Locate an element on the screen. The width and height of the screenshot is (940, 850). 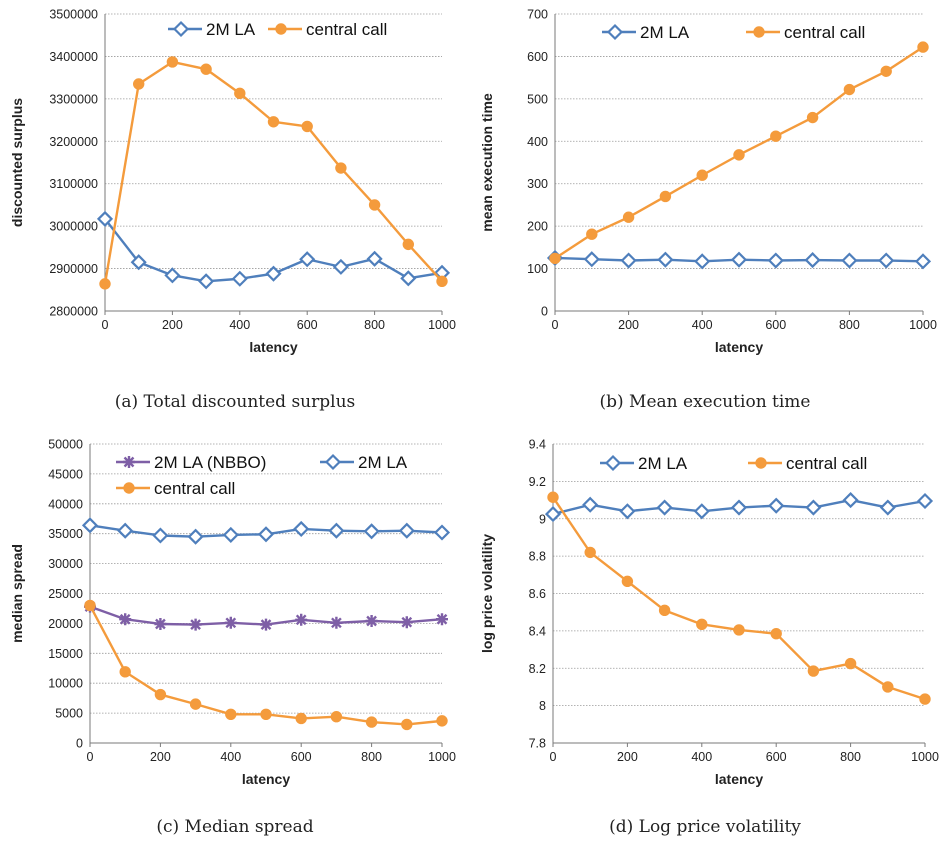
y-tick-label: 3200000 is located at coordinates (73, 142).